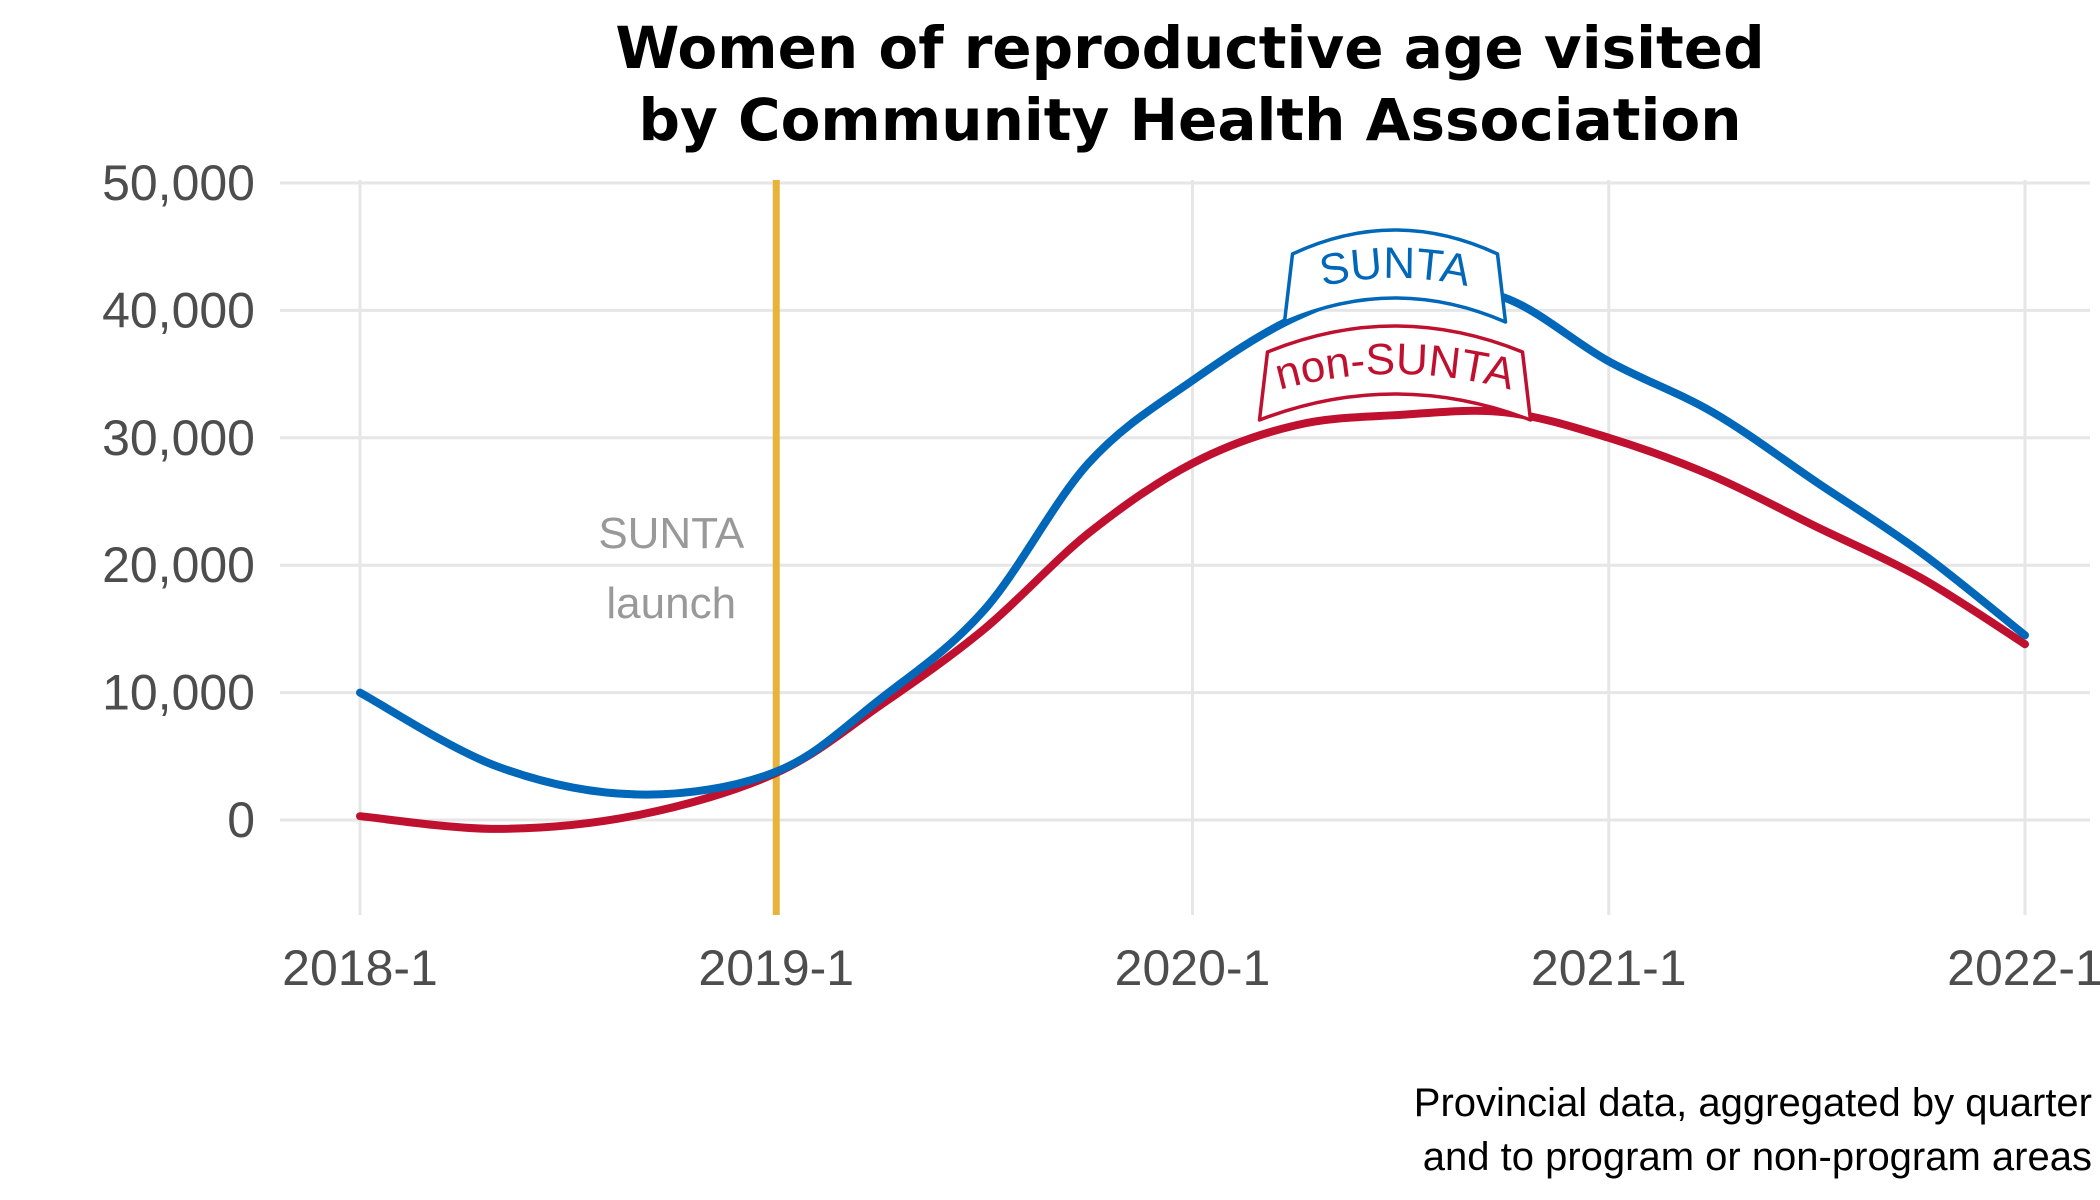 This screenshot has height=1200, width=2100. I want to click on x-axis: 2018-1 2019-1 2020-1 2021-1 2022-1, so click(1191, 968).